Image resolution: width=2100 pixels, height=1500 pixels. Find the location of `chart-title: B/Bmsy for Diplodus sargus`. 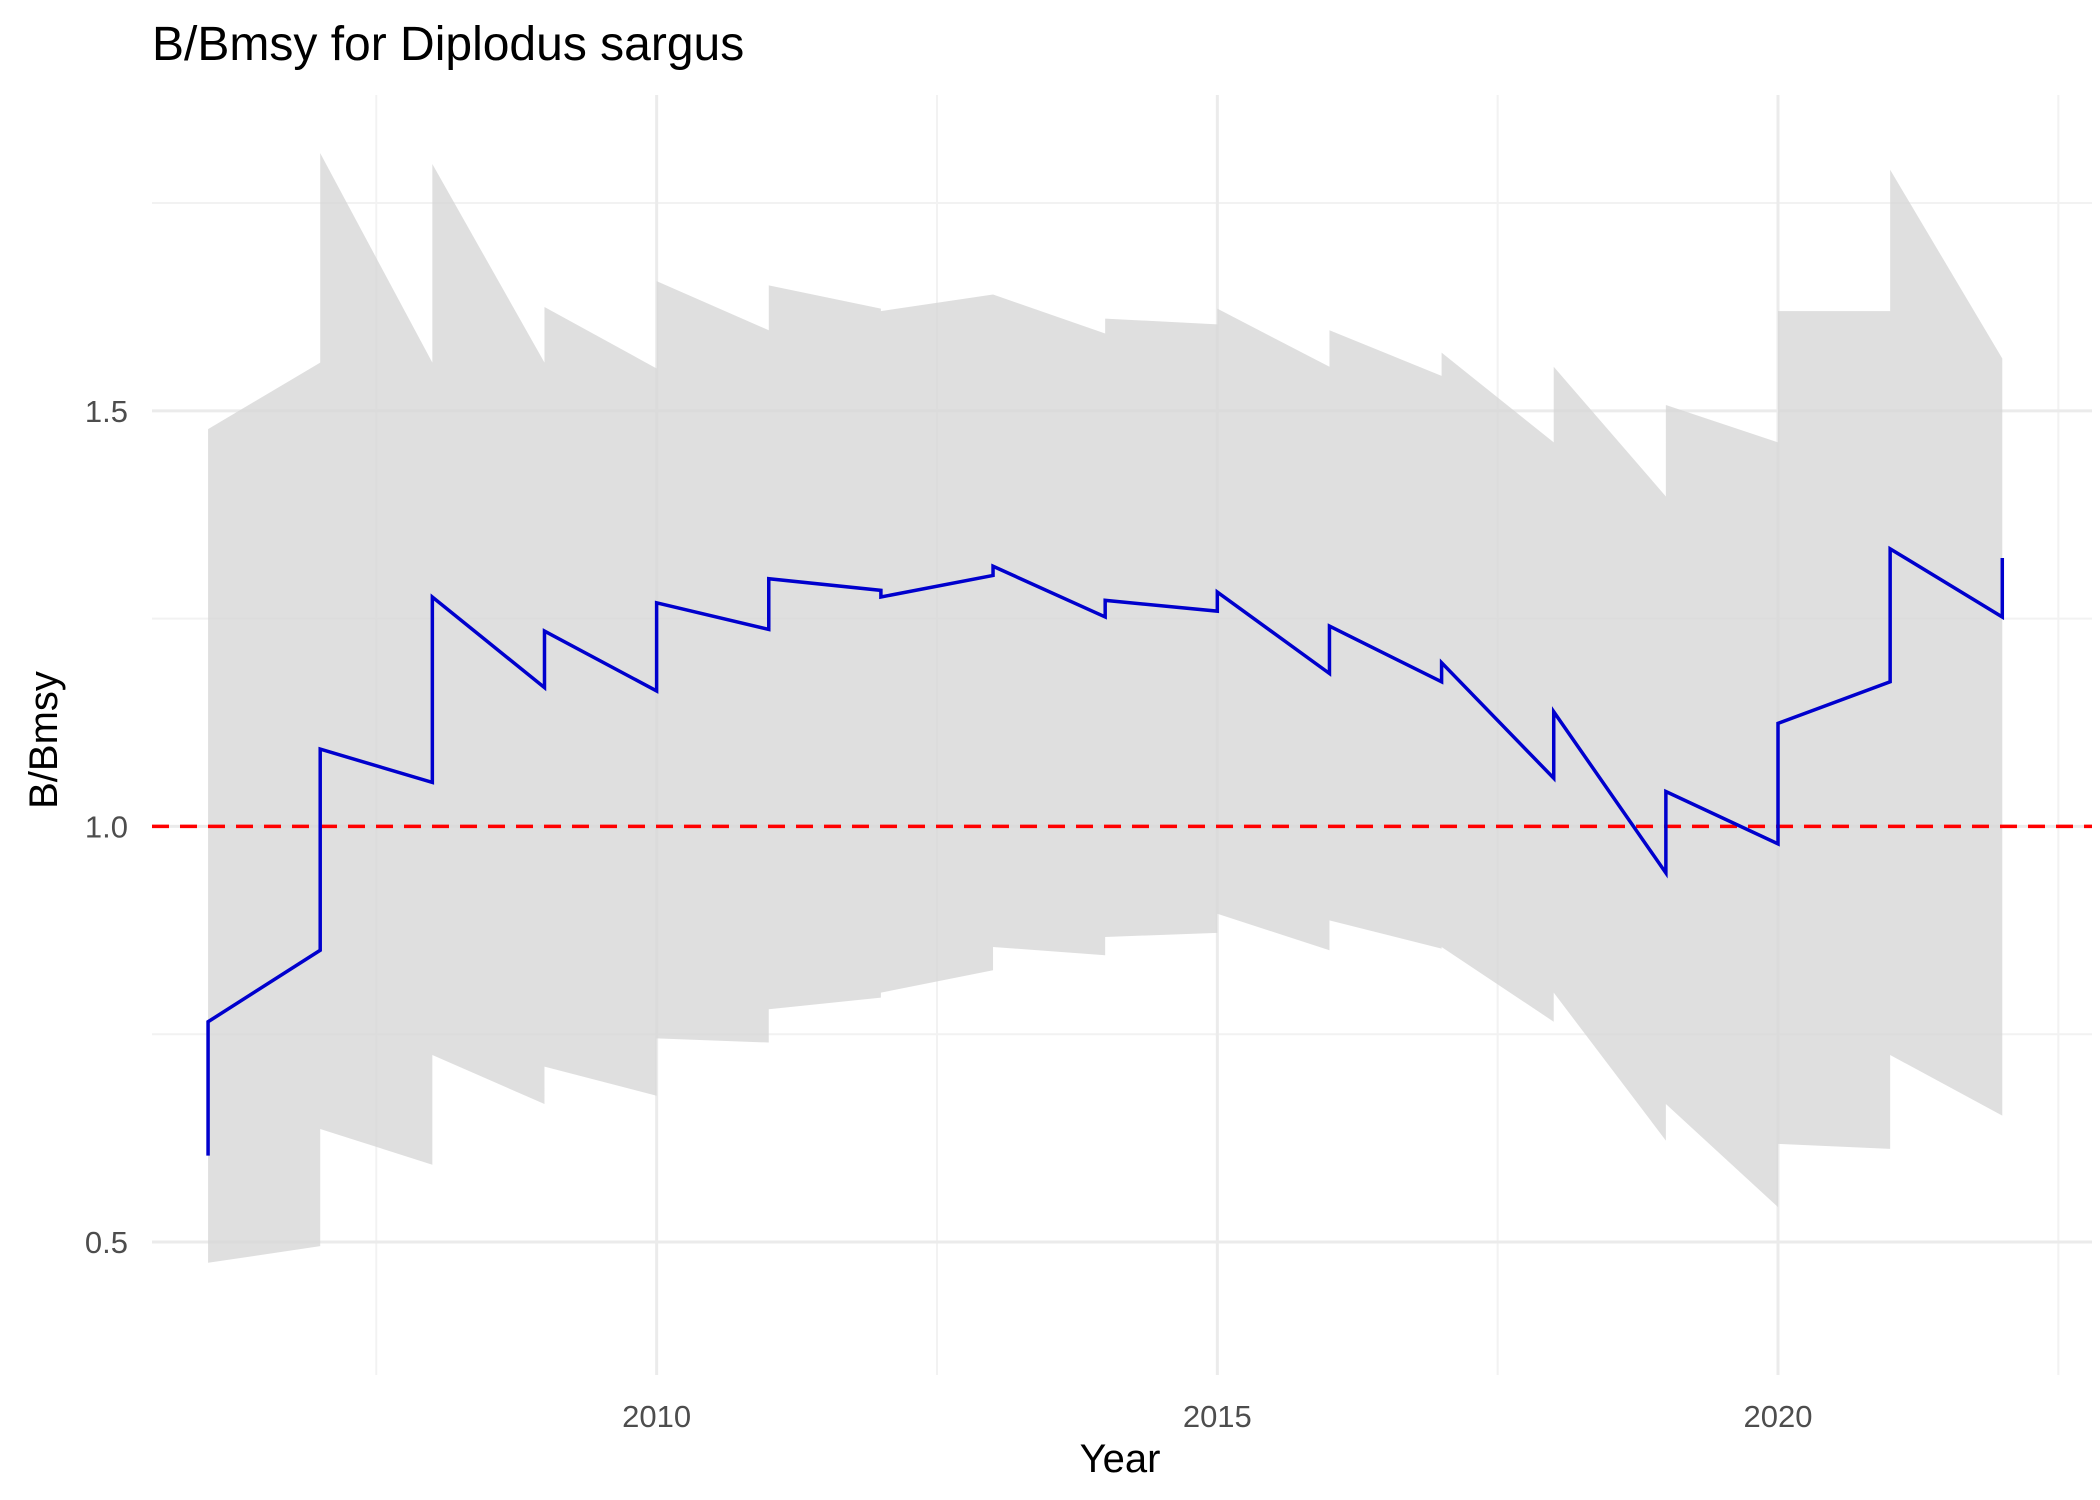

chart-title: B/Bmsy for Diplodus sargus is located at coordinates (448, 44).